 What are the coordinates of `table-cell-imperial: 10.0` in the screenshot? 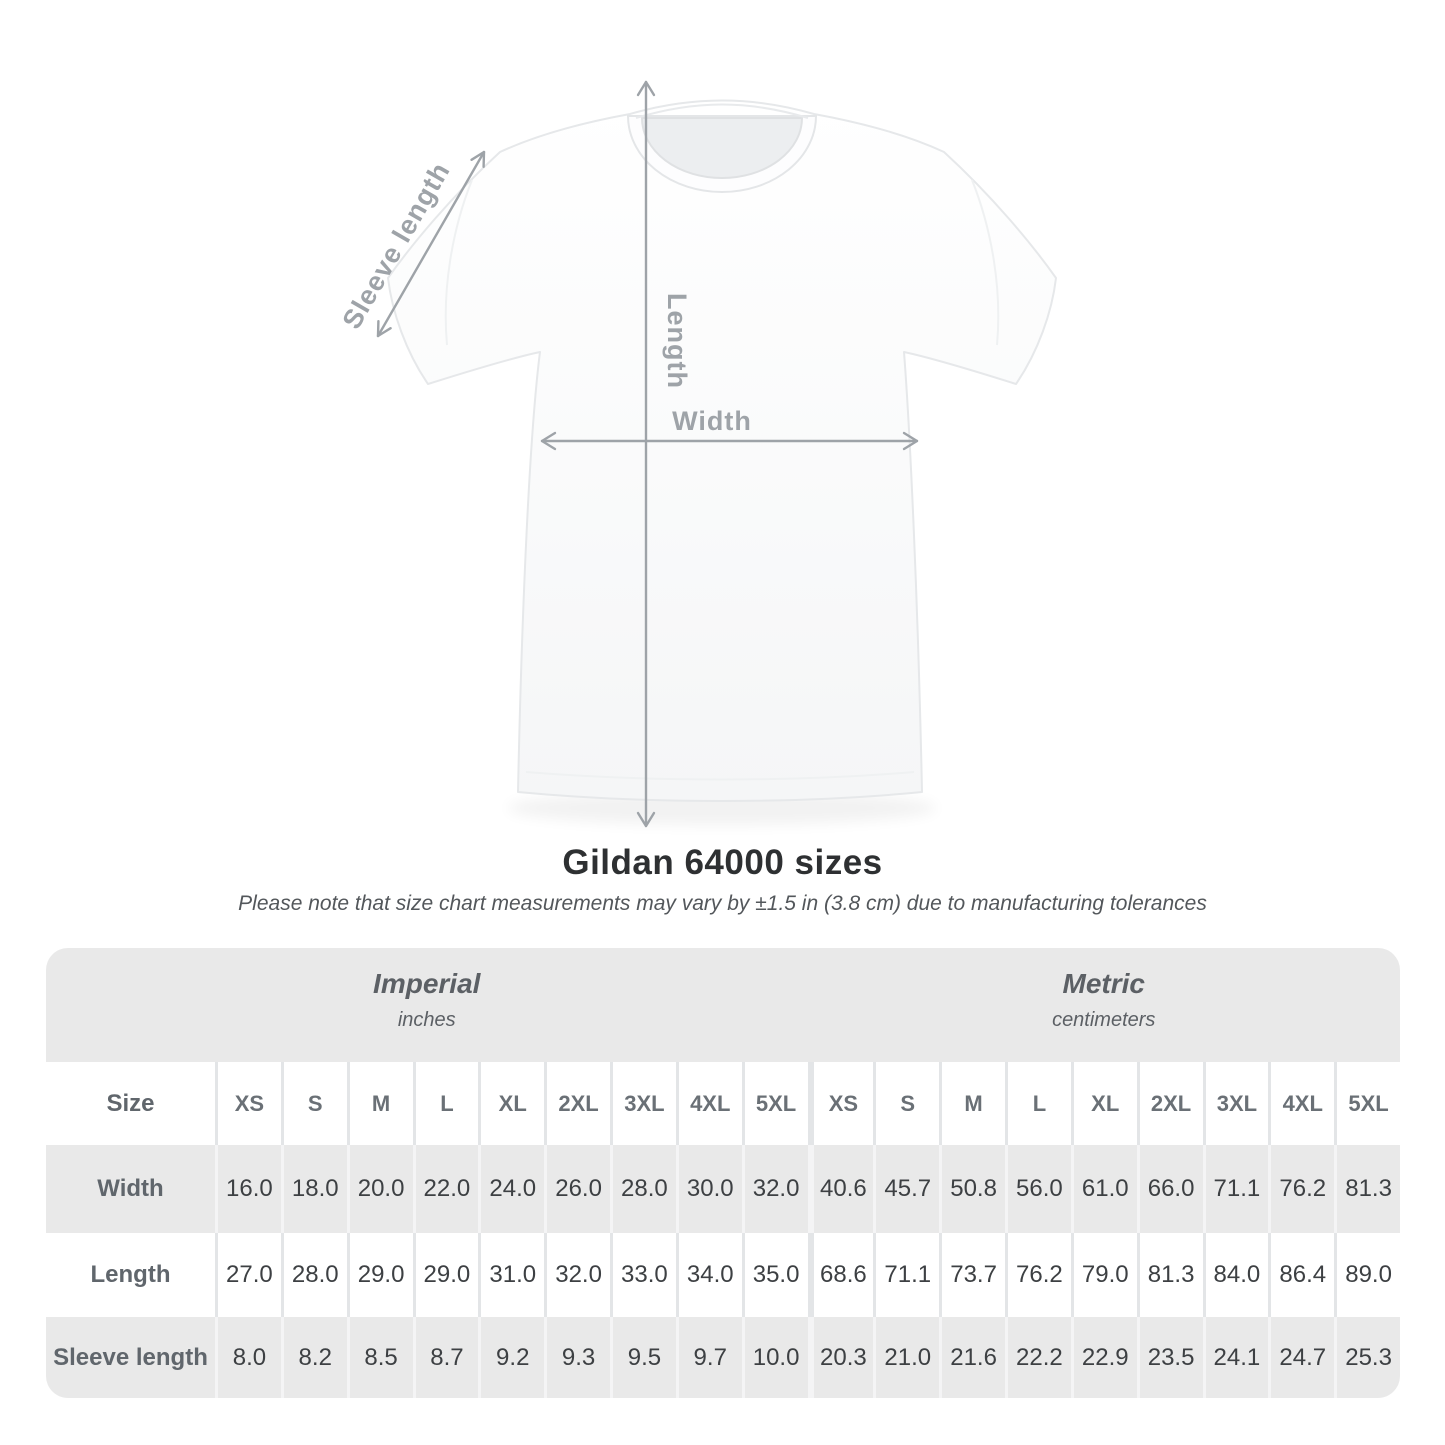 It's located at (774, 1357).